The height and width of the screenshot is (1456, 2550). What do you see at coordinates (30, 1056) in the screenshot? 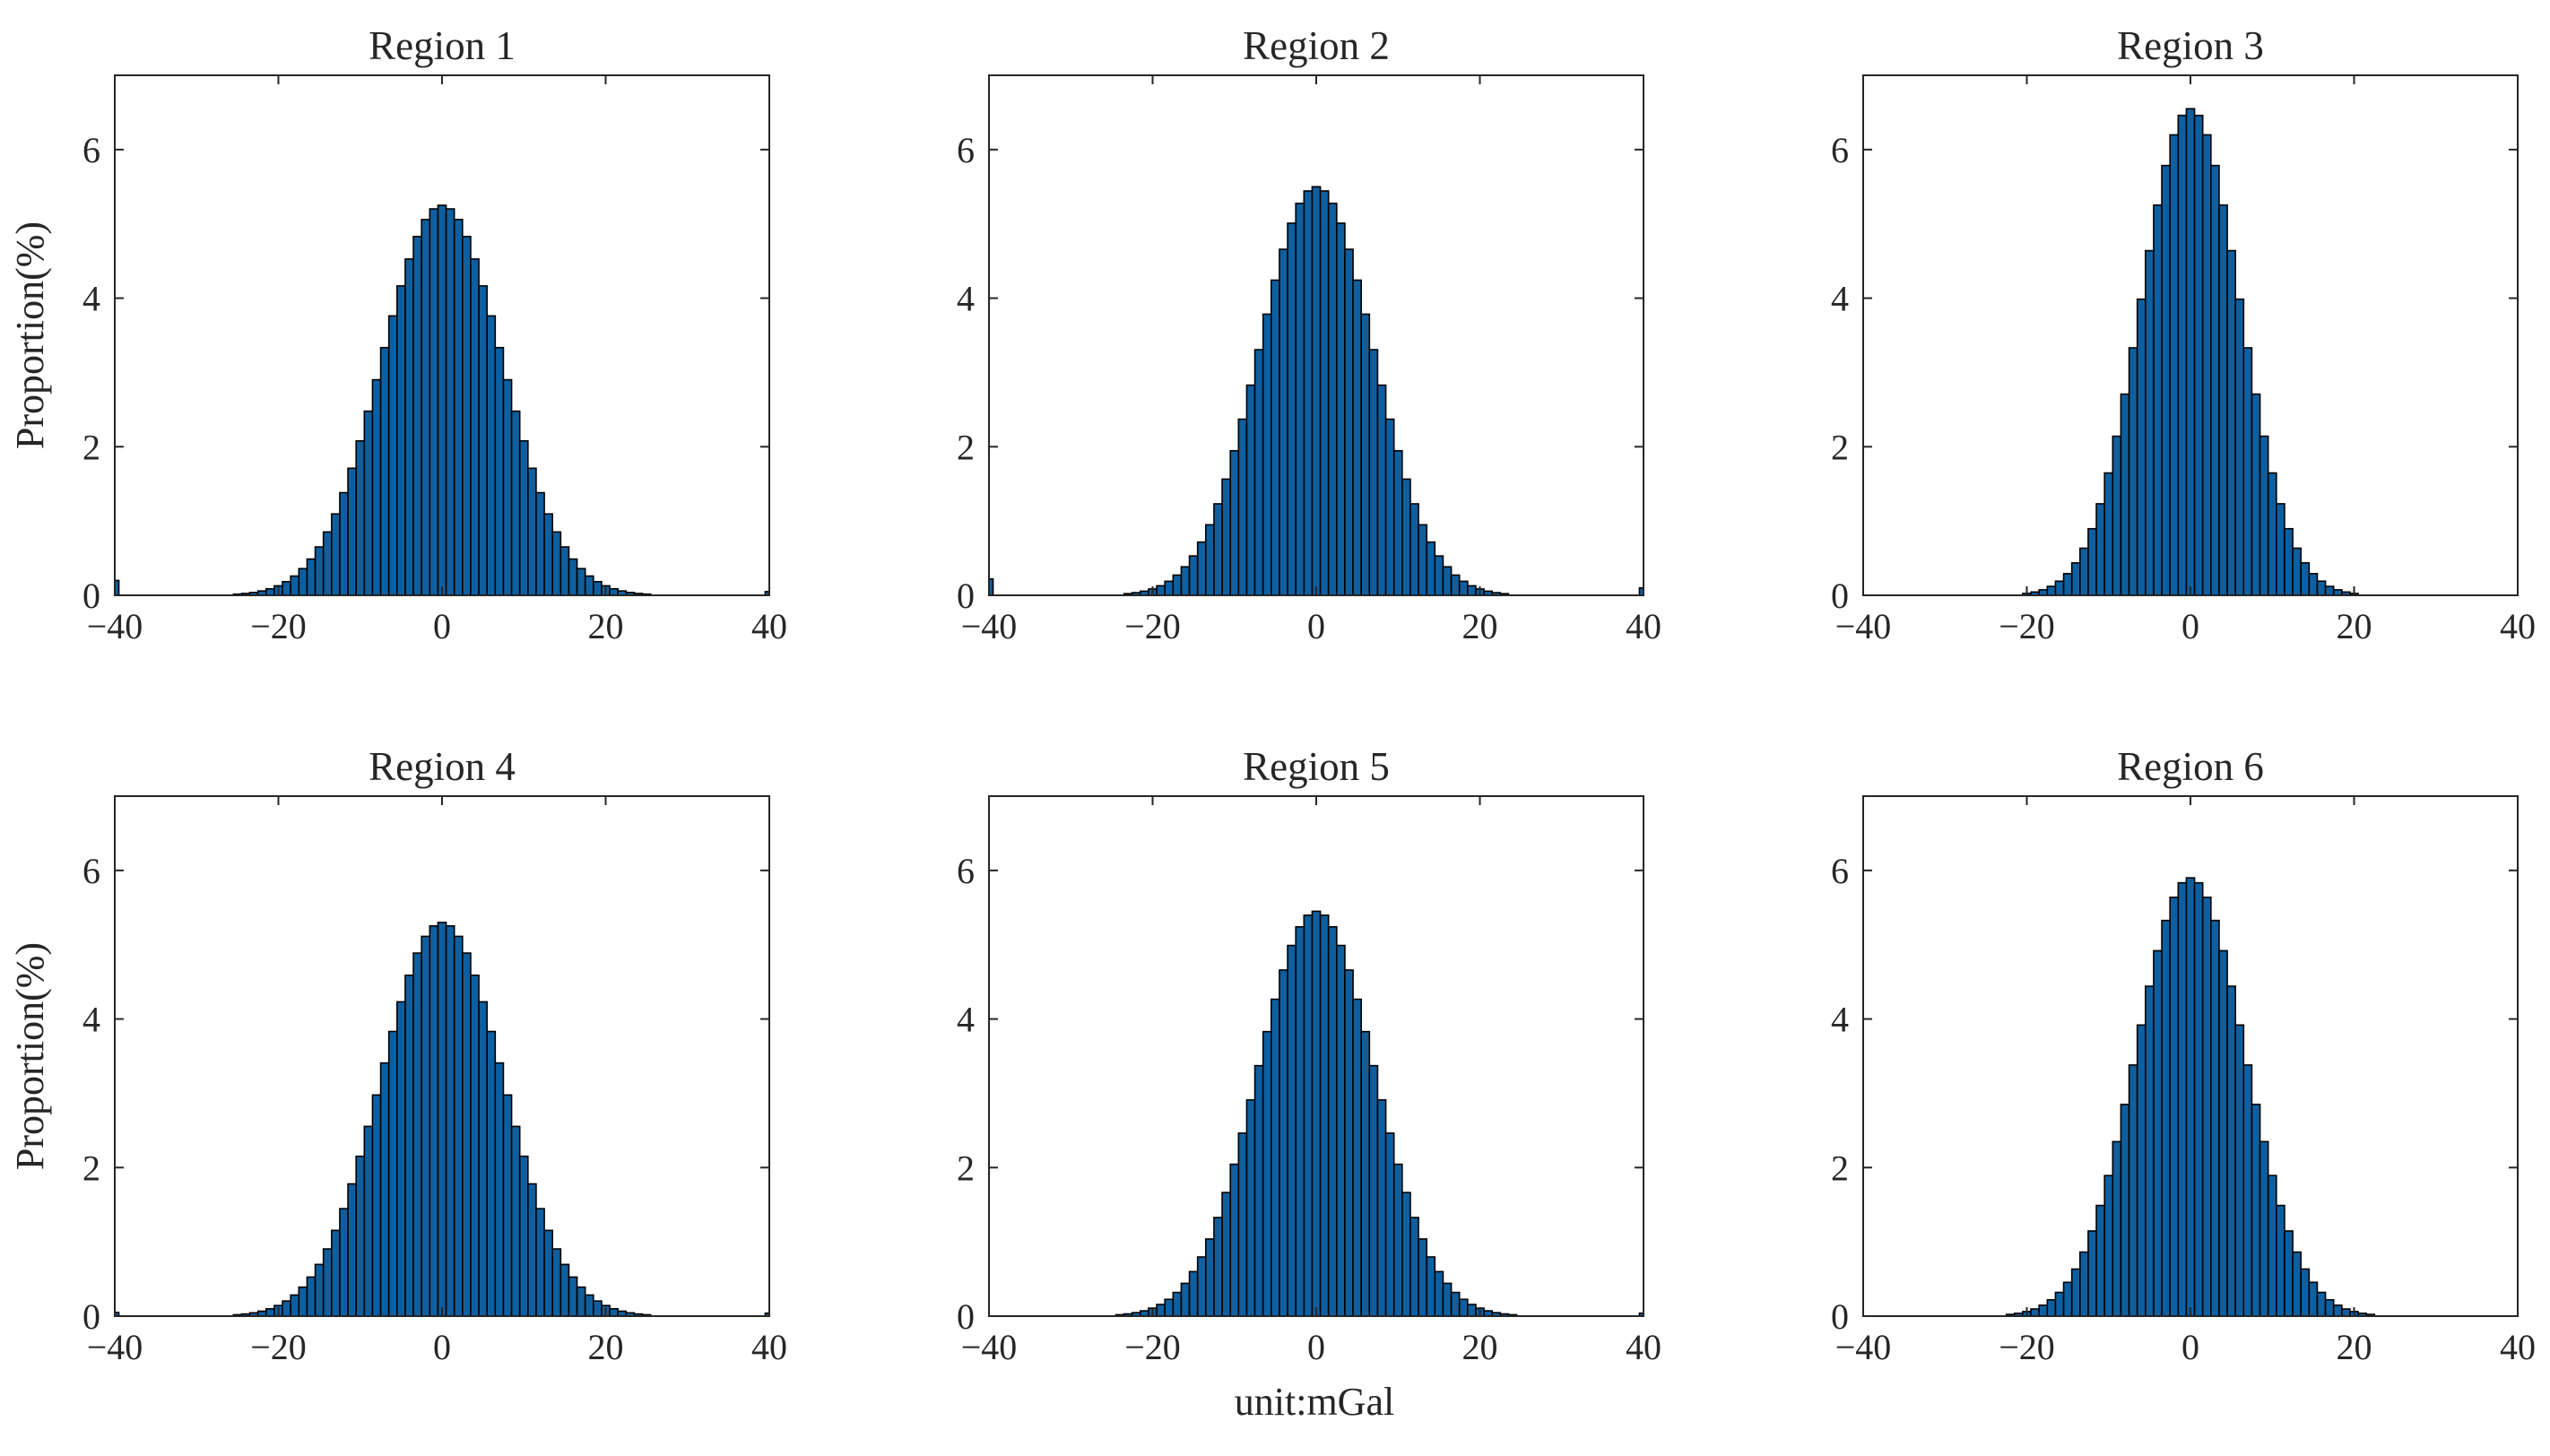
I see `y-axis-label: Proportion(%)` at bounding box center [30, 1056].